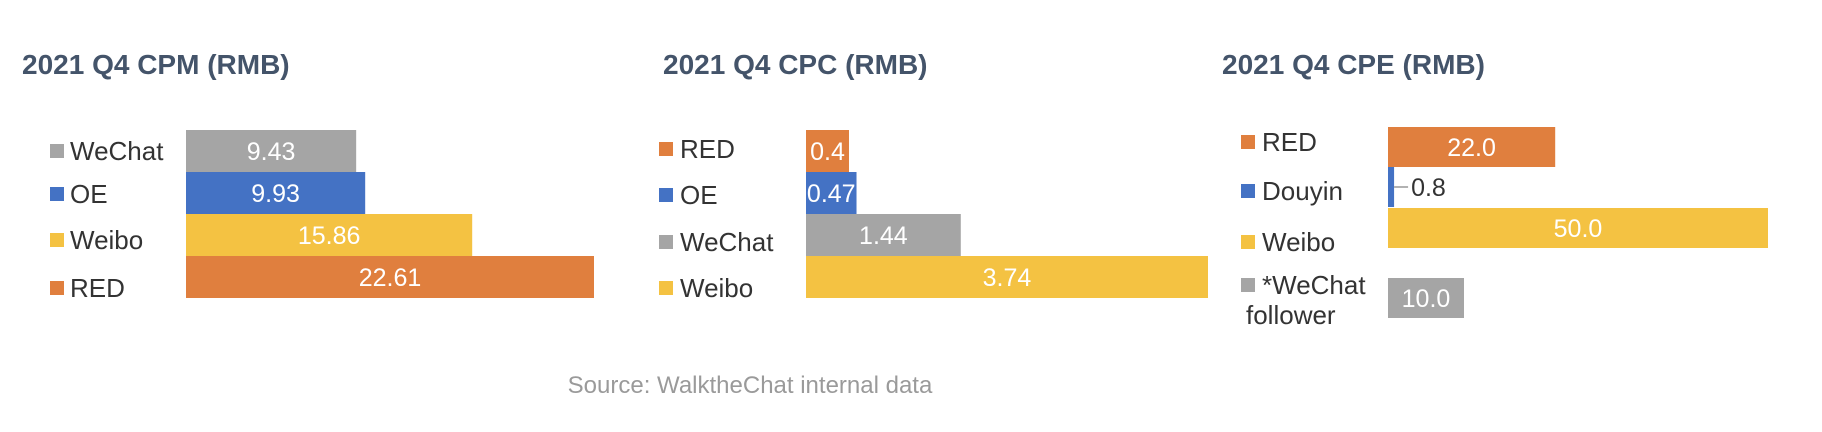  Describe the element at coordinates (795, 64) in the screenshot. I see `chart-title: 2021 Q4 CPC (RMB)` at that location.